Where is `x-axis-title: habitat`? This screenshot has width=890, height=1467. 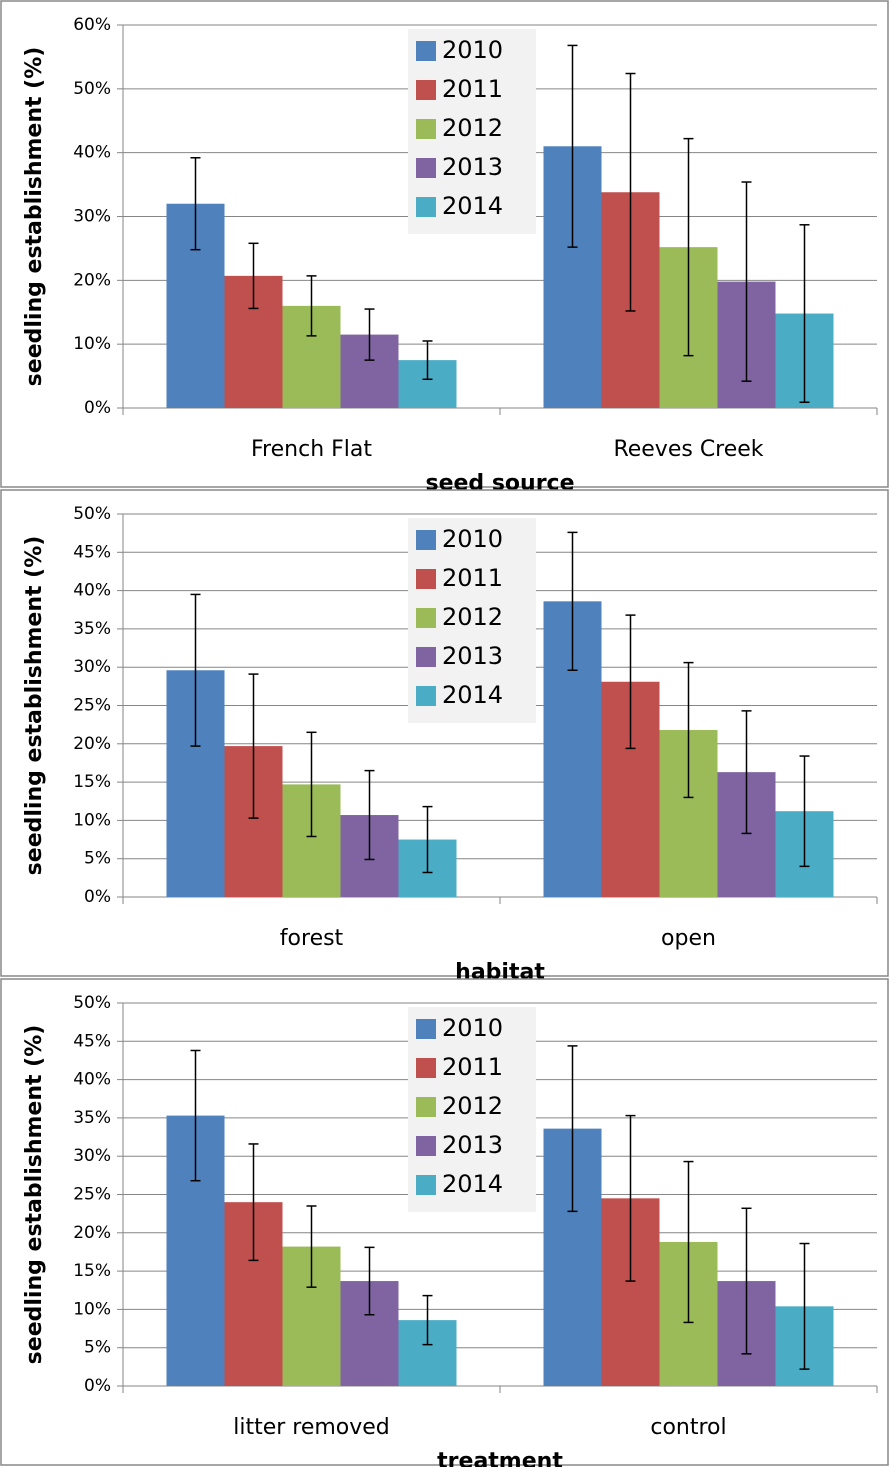 x-axis-title: habitat is located at coordinates (500, 972).